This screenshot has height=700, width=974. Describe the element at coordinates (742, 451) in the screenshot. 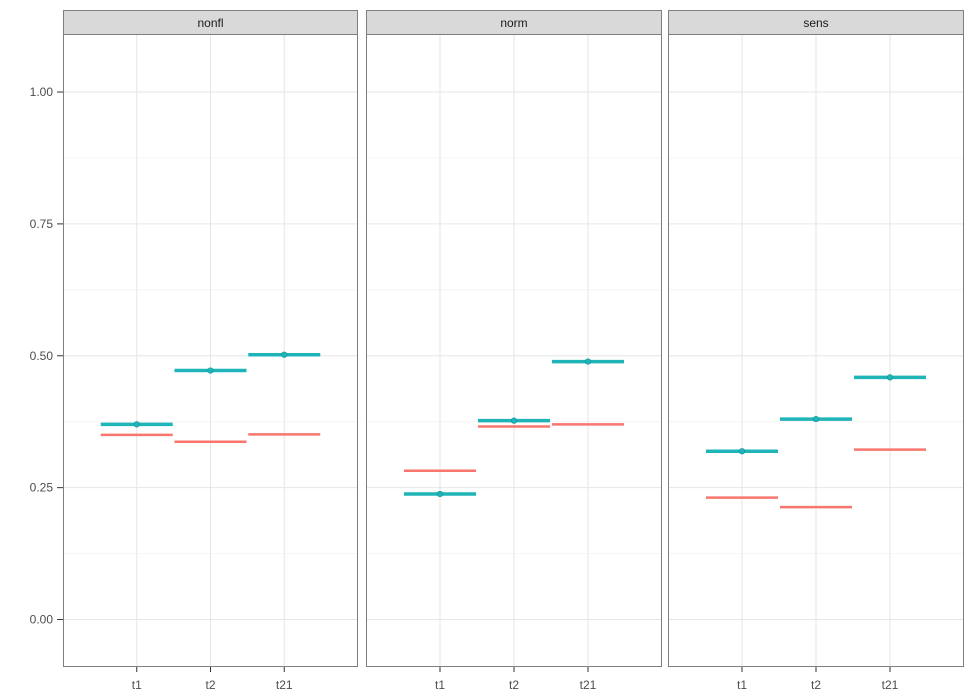

I see `data-point-series2-sens-t1` at that location.